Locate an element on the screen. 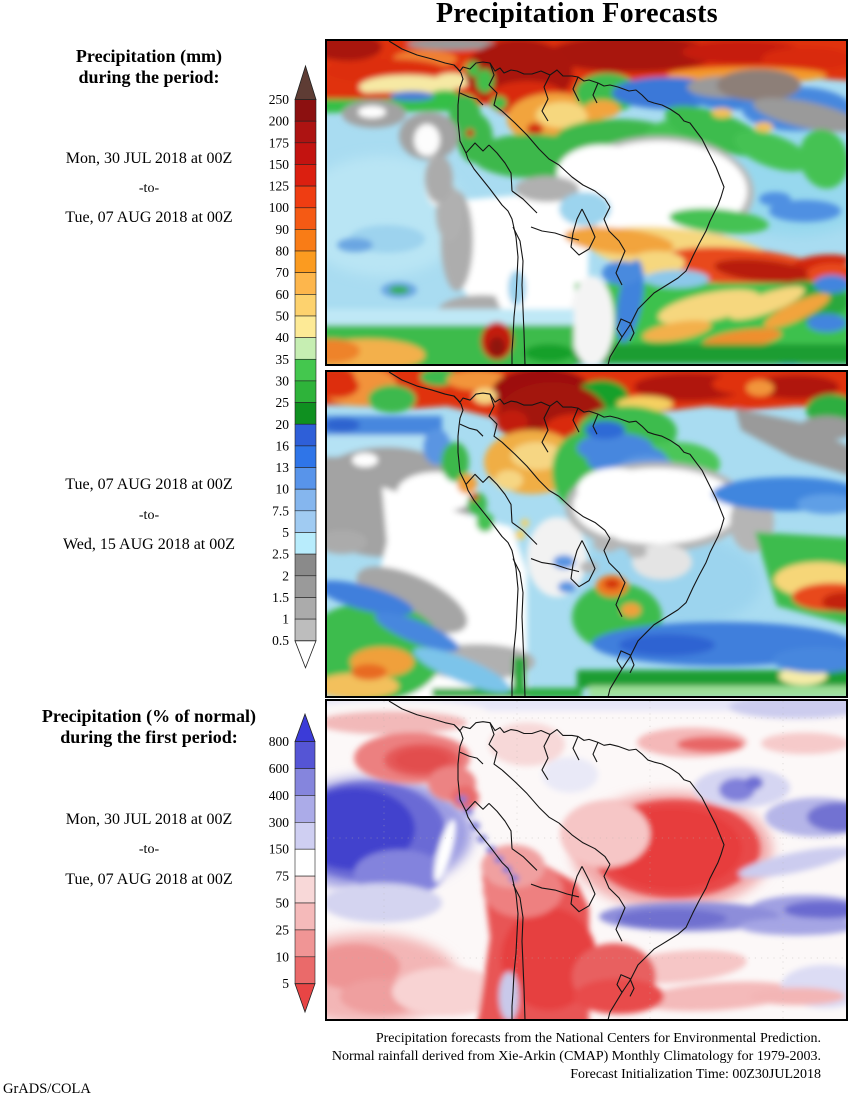 This screenshot has height=1100, width=850. svg-text: 20 is located at coordinates (283, 424).